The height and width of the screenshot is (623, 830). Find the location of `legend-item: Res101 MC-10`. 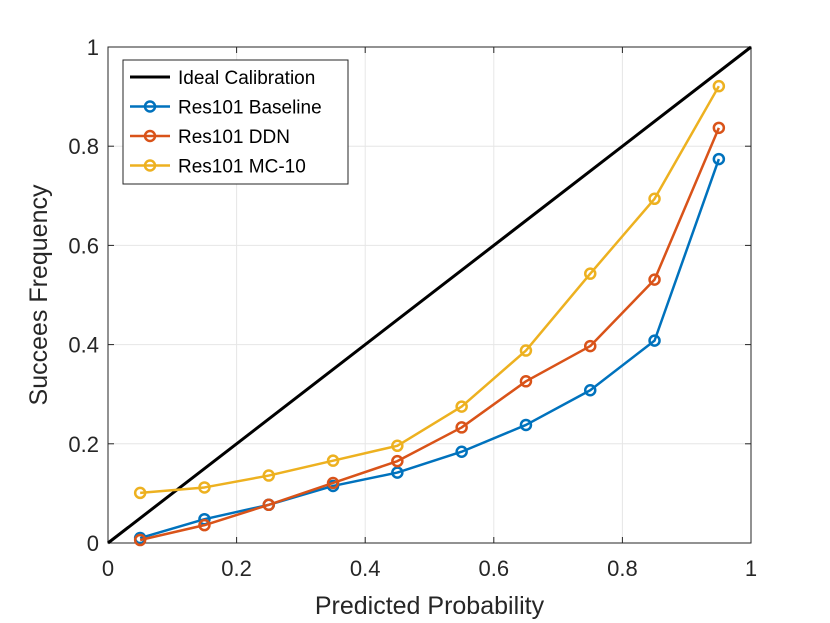

legend-item: Res101 MC-10 is located at coordinates (218, 167).